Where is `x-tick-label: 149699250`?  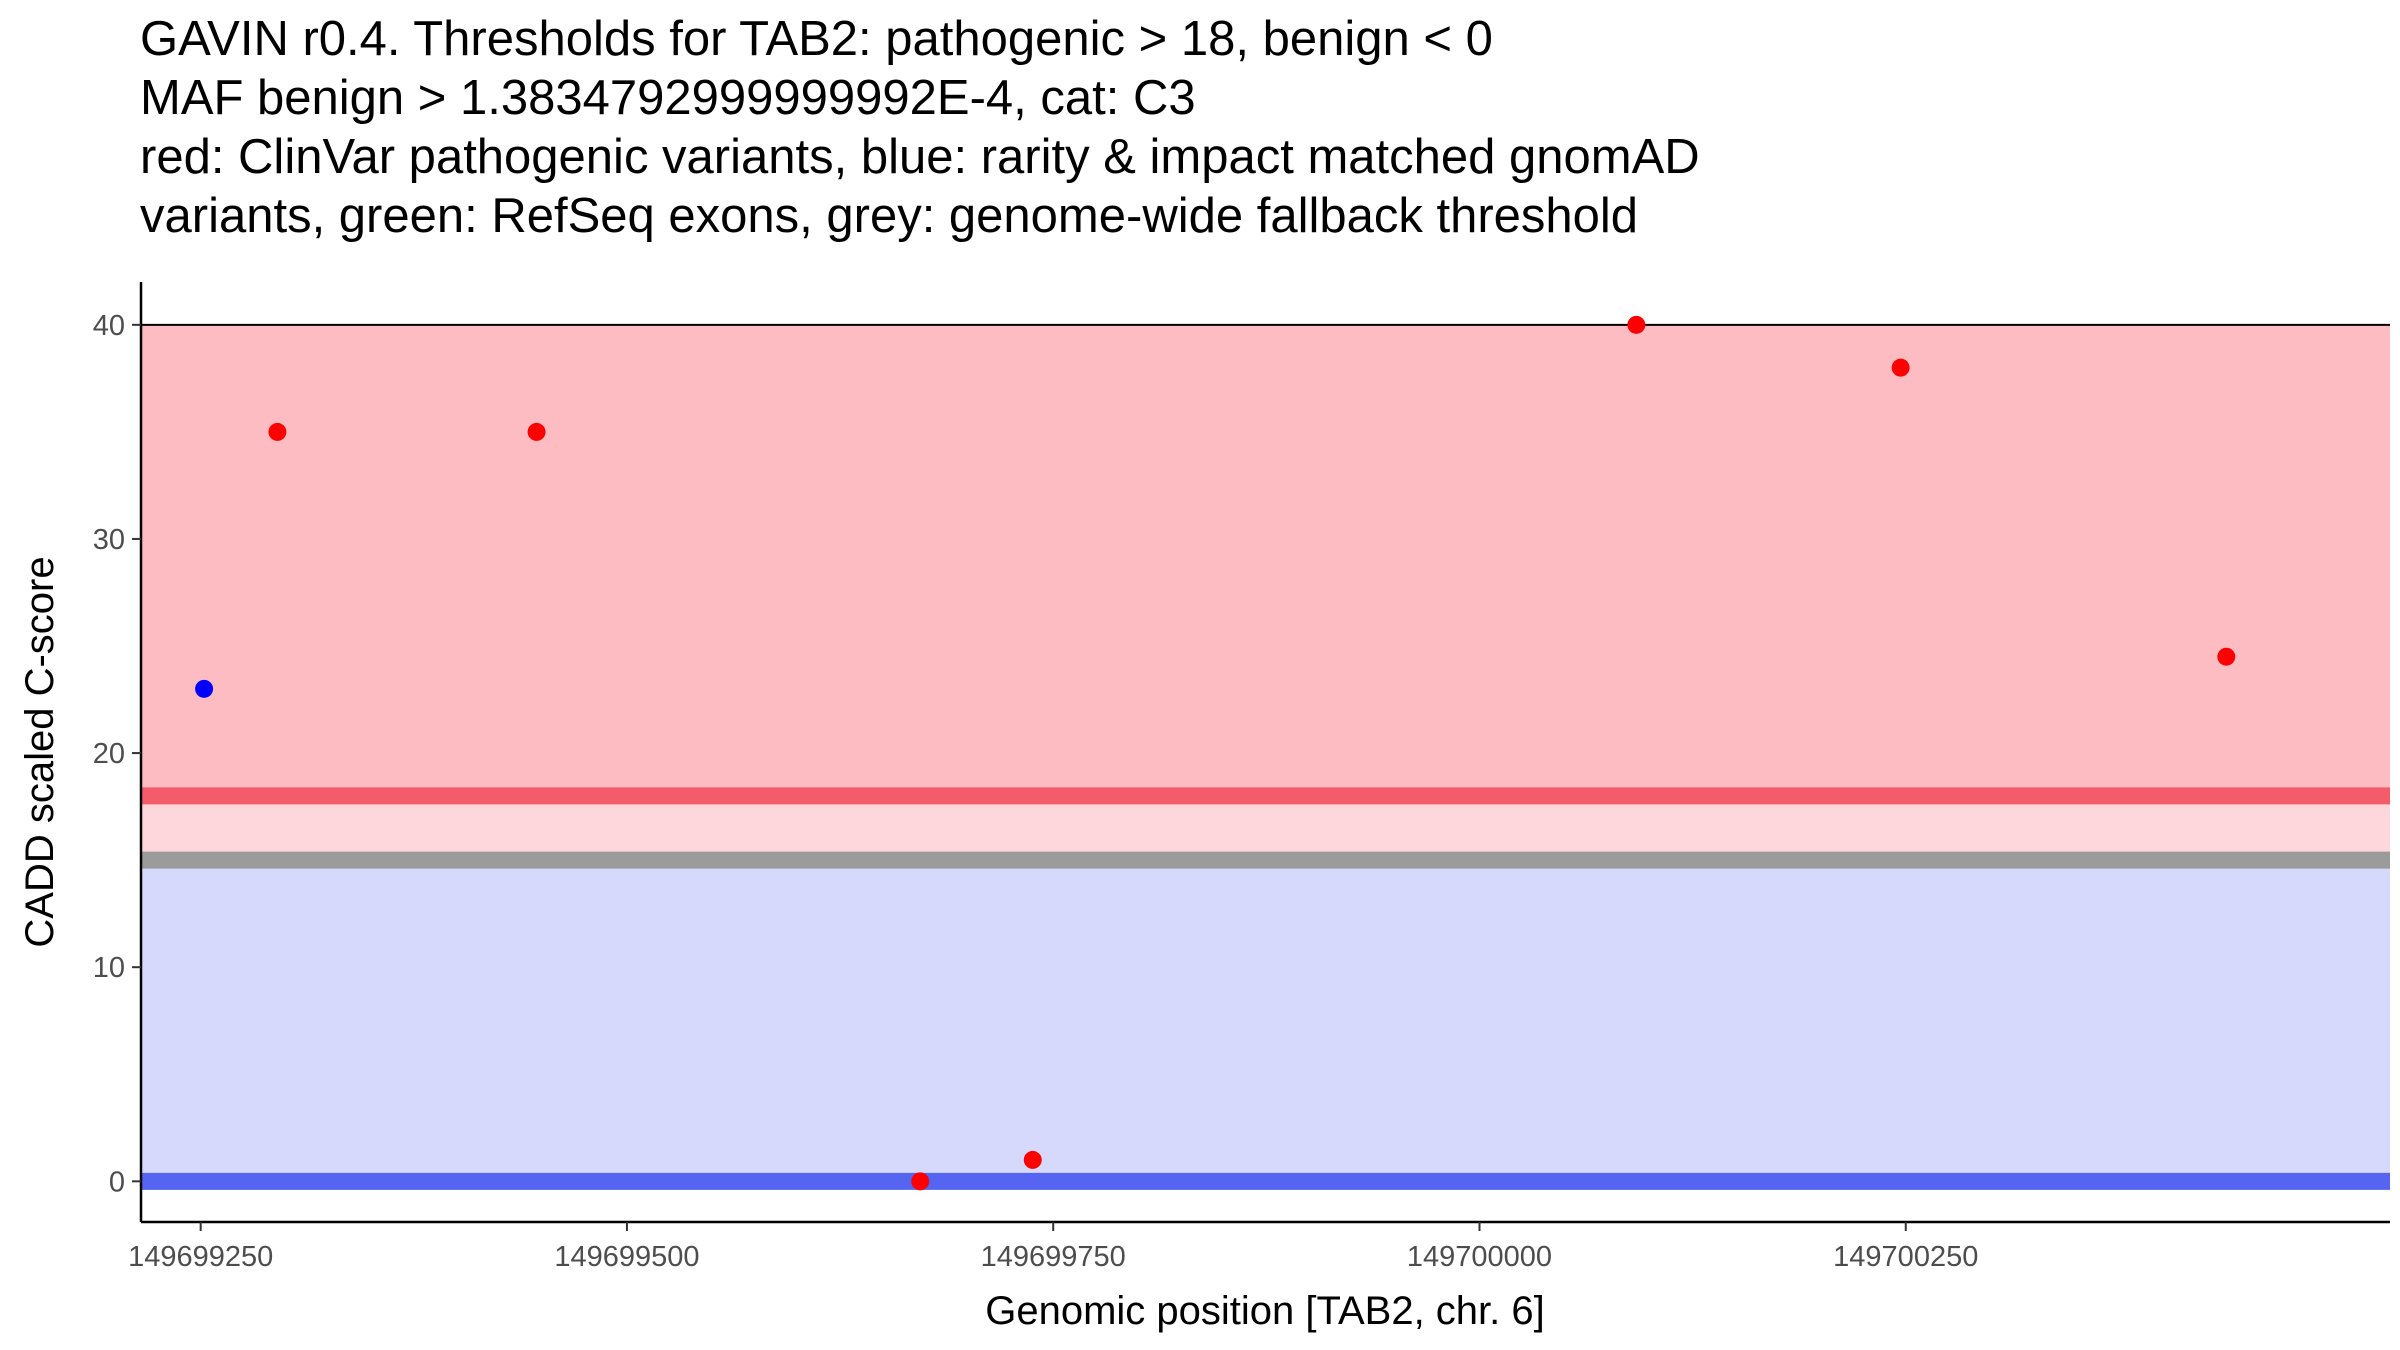 x-tick-label: 149699250 is located at coordinates (200, 1257).